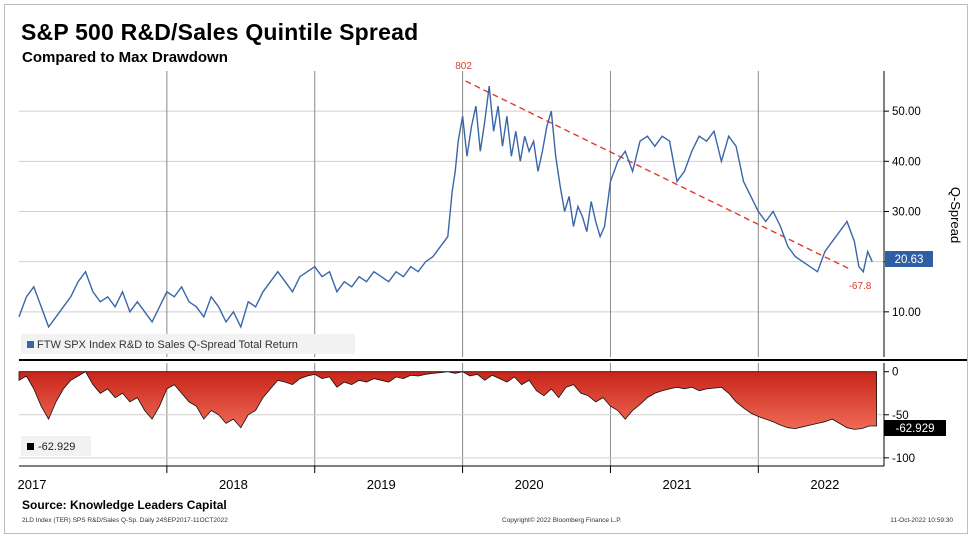 This screenshot has width=972, height=538. I want to click on last-value-tag: 20.63, so click(909, 259).